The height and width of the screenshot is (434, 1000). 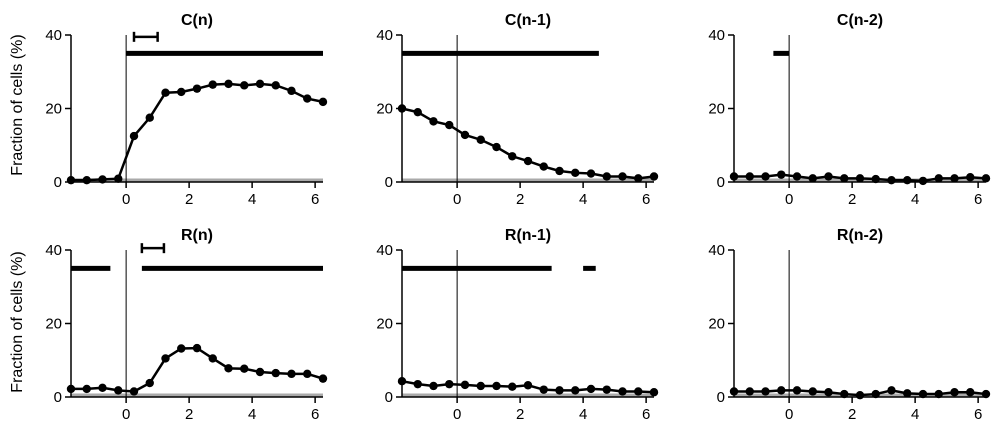 What do you see at coordinates (860, 20) in the screenshot?
I see `panel-title: C(n-2)` at bounding box center [860, 20].